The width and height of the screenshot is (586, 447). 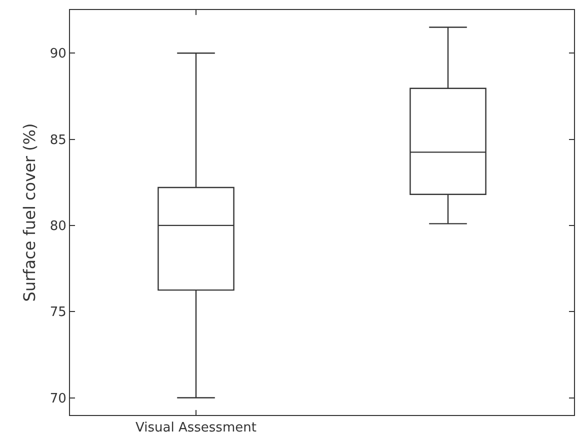 I want to click on y-axis-title: Surface fuel cover (%), so click(x=29, y=212).